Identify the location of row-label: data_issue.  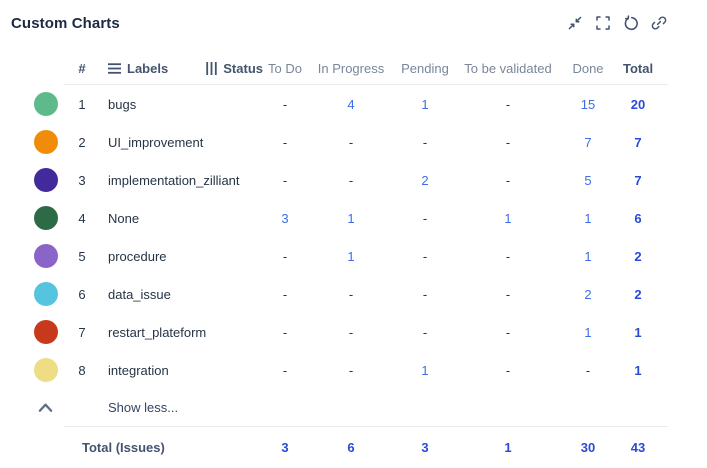
(139, 294).